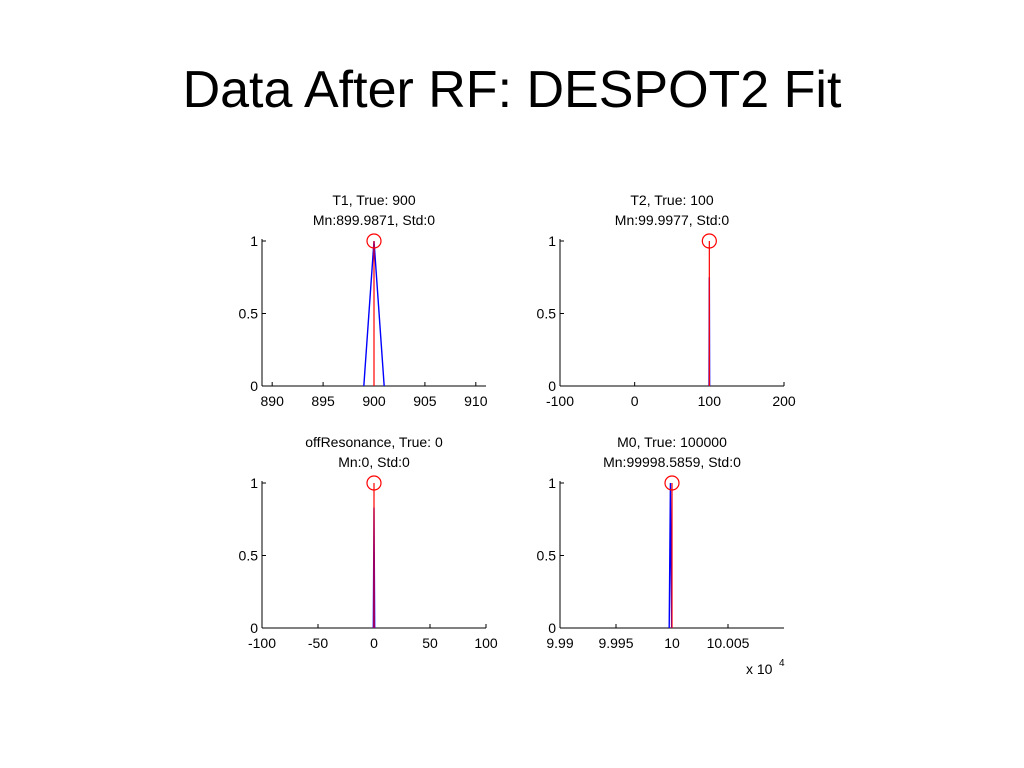  Describe the element at coordinates (670, 555) in the screenshot. I see `fit-series-line` at that location.